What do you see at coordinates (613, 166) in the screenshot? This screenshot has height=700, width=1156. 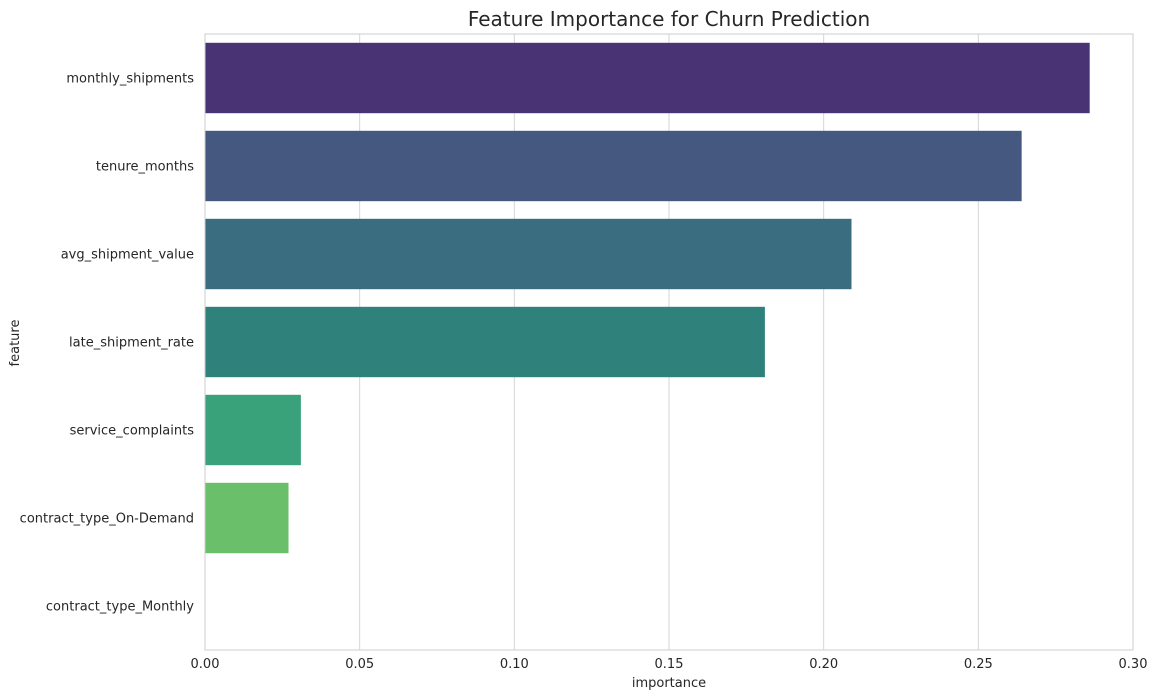 I see `bar-tenure_months` at bounding box center [613, 166].